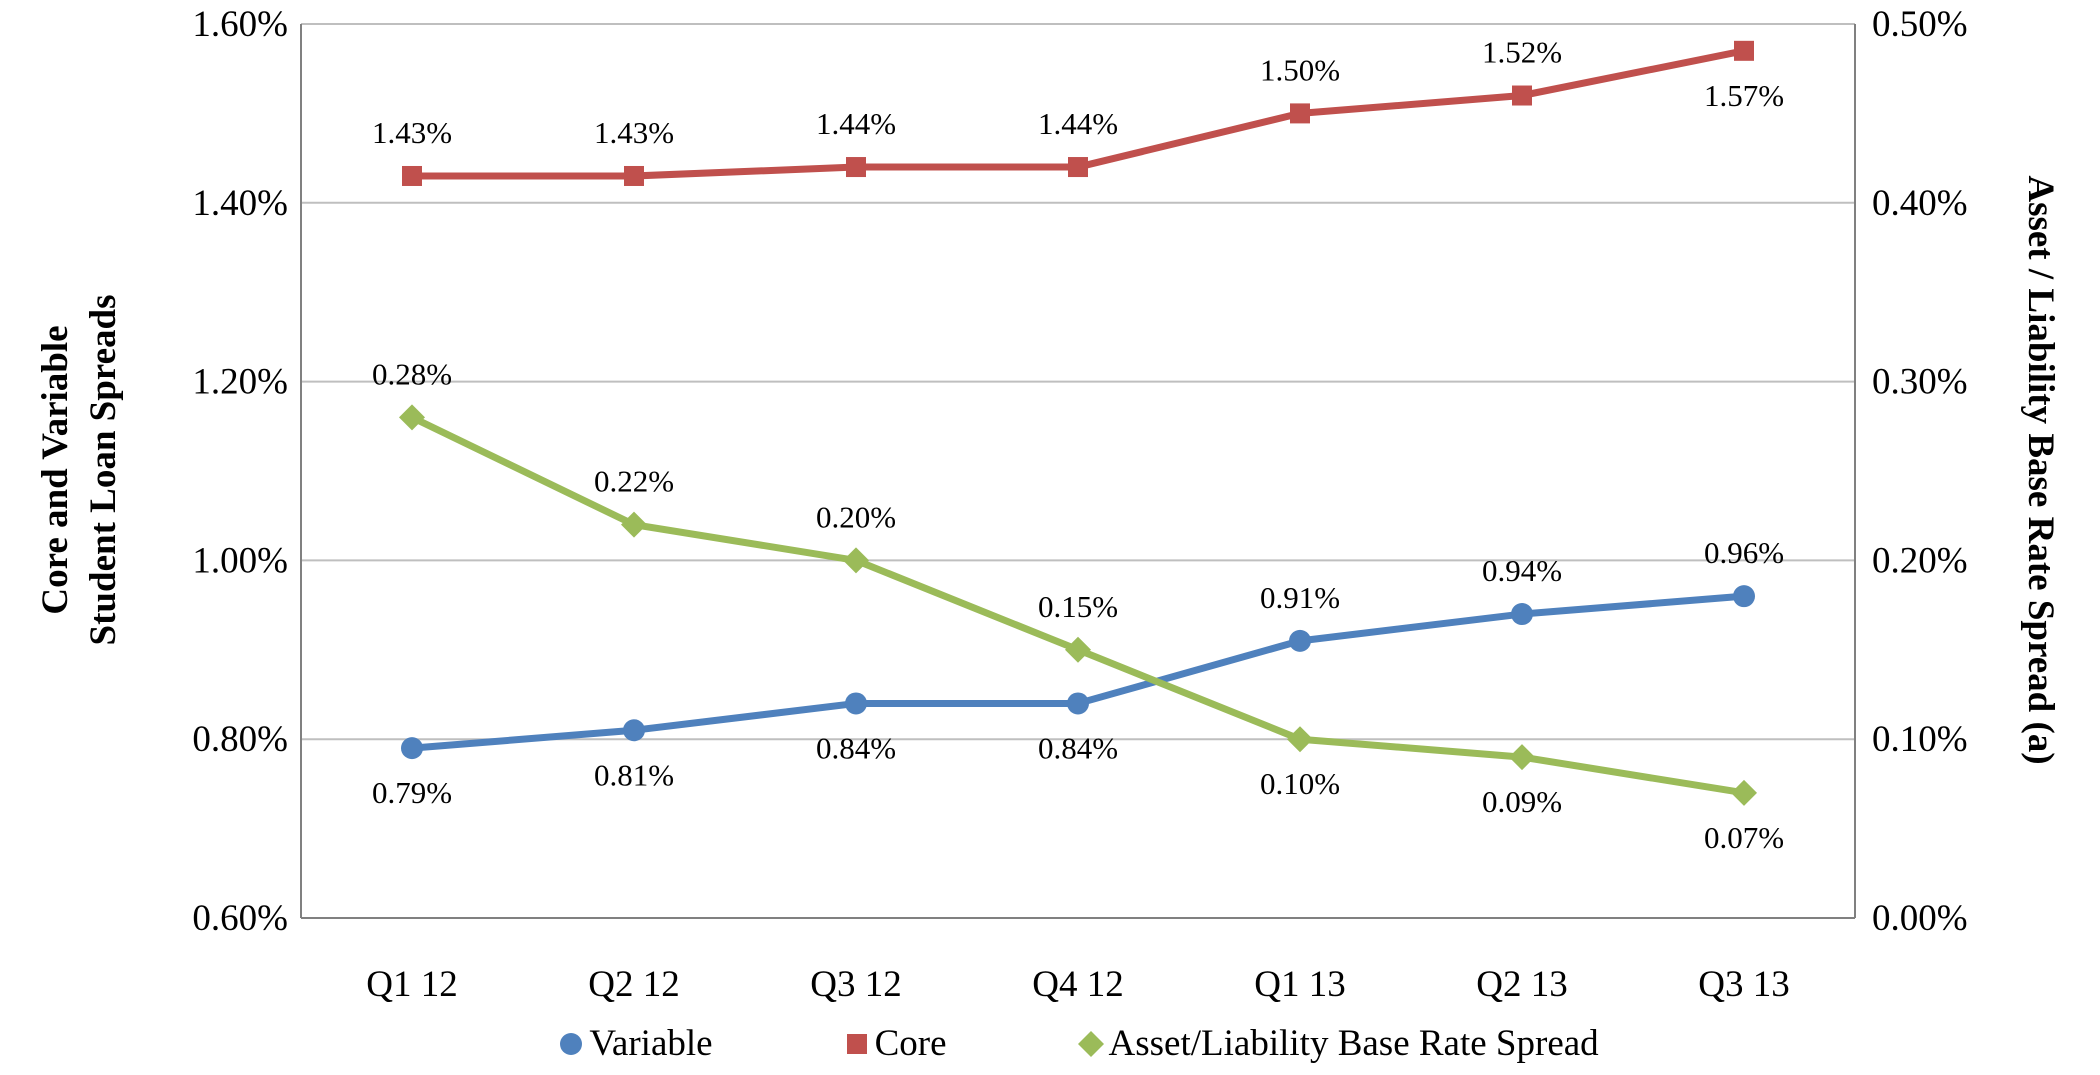 The width and height of the screenshot is (2100, 1075). I want to click on left-axis-tick-label: 1.20%, so click(240, 382).